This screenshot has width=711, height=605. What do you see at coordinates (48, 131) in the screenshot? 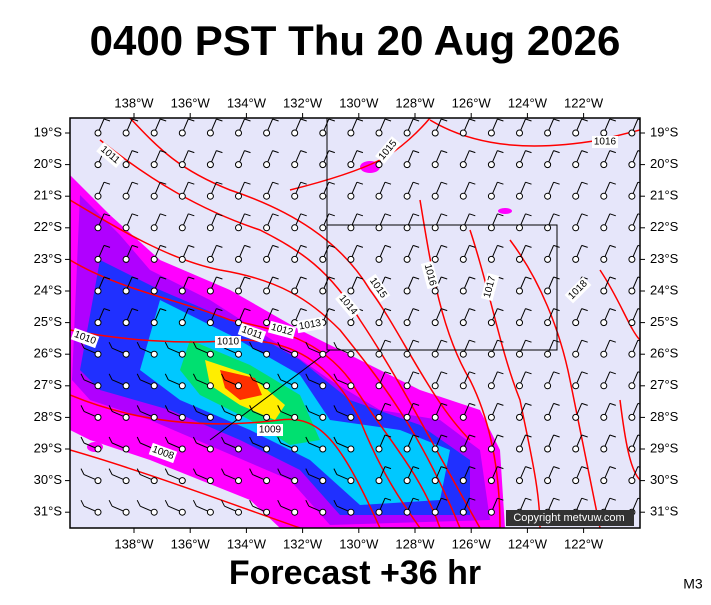
I see `lat-label-left: 19°S` at bounding box center [48, 131].